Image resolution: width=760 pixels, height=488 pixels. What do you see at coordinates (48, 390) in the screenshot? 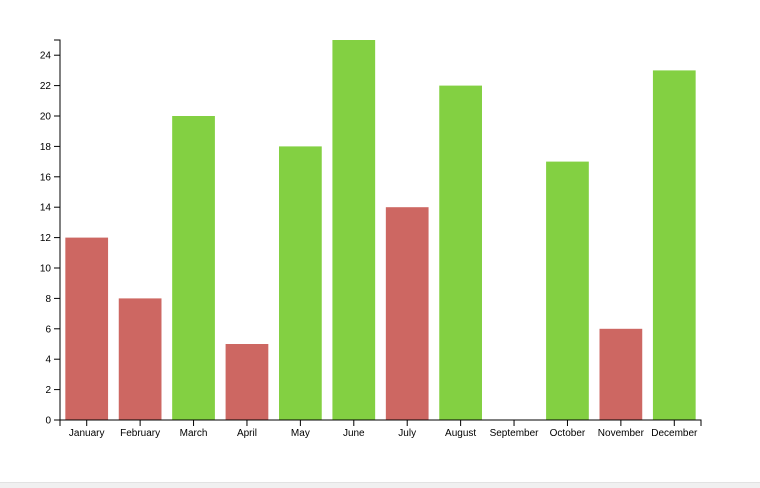
I see `y-tick-label: 2` at bounding box center [48, 390].